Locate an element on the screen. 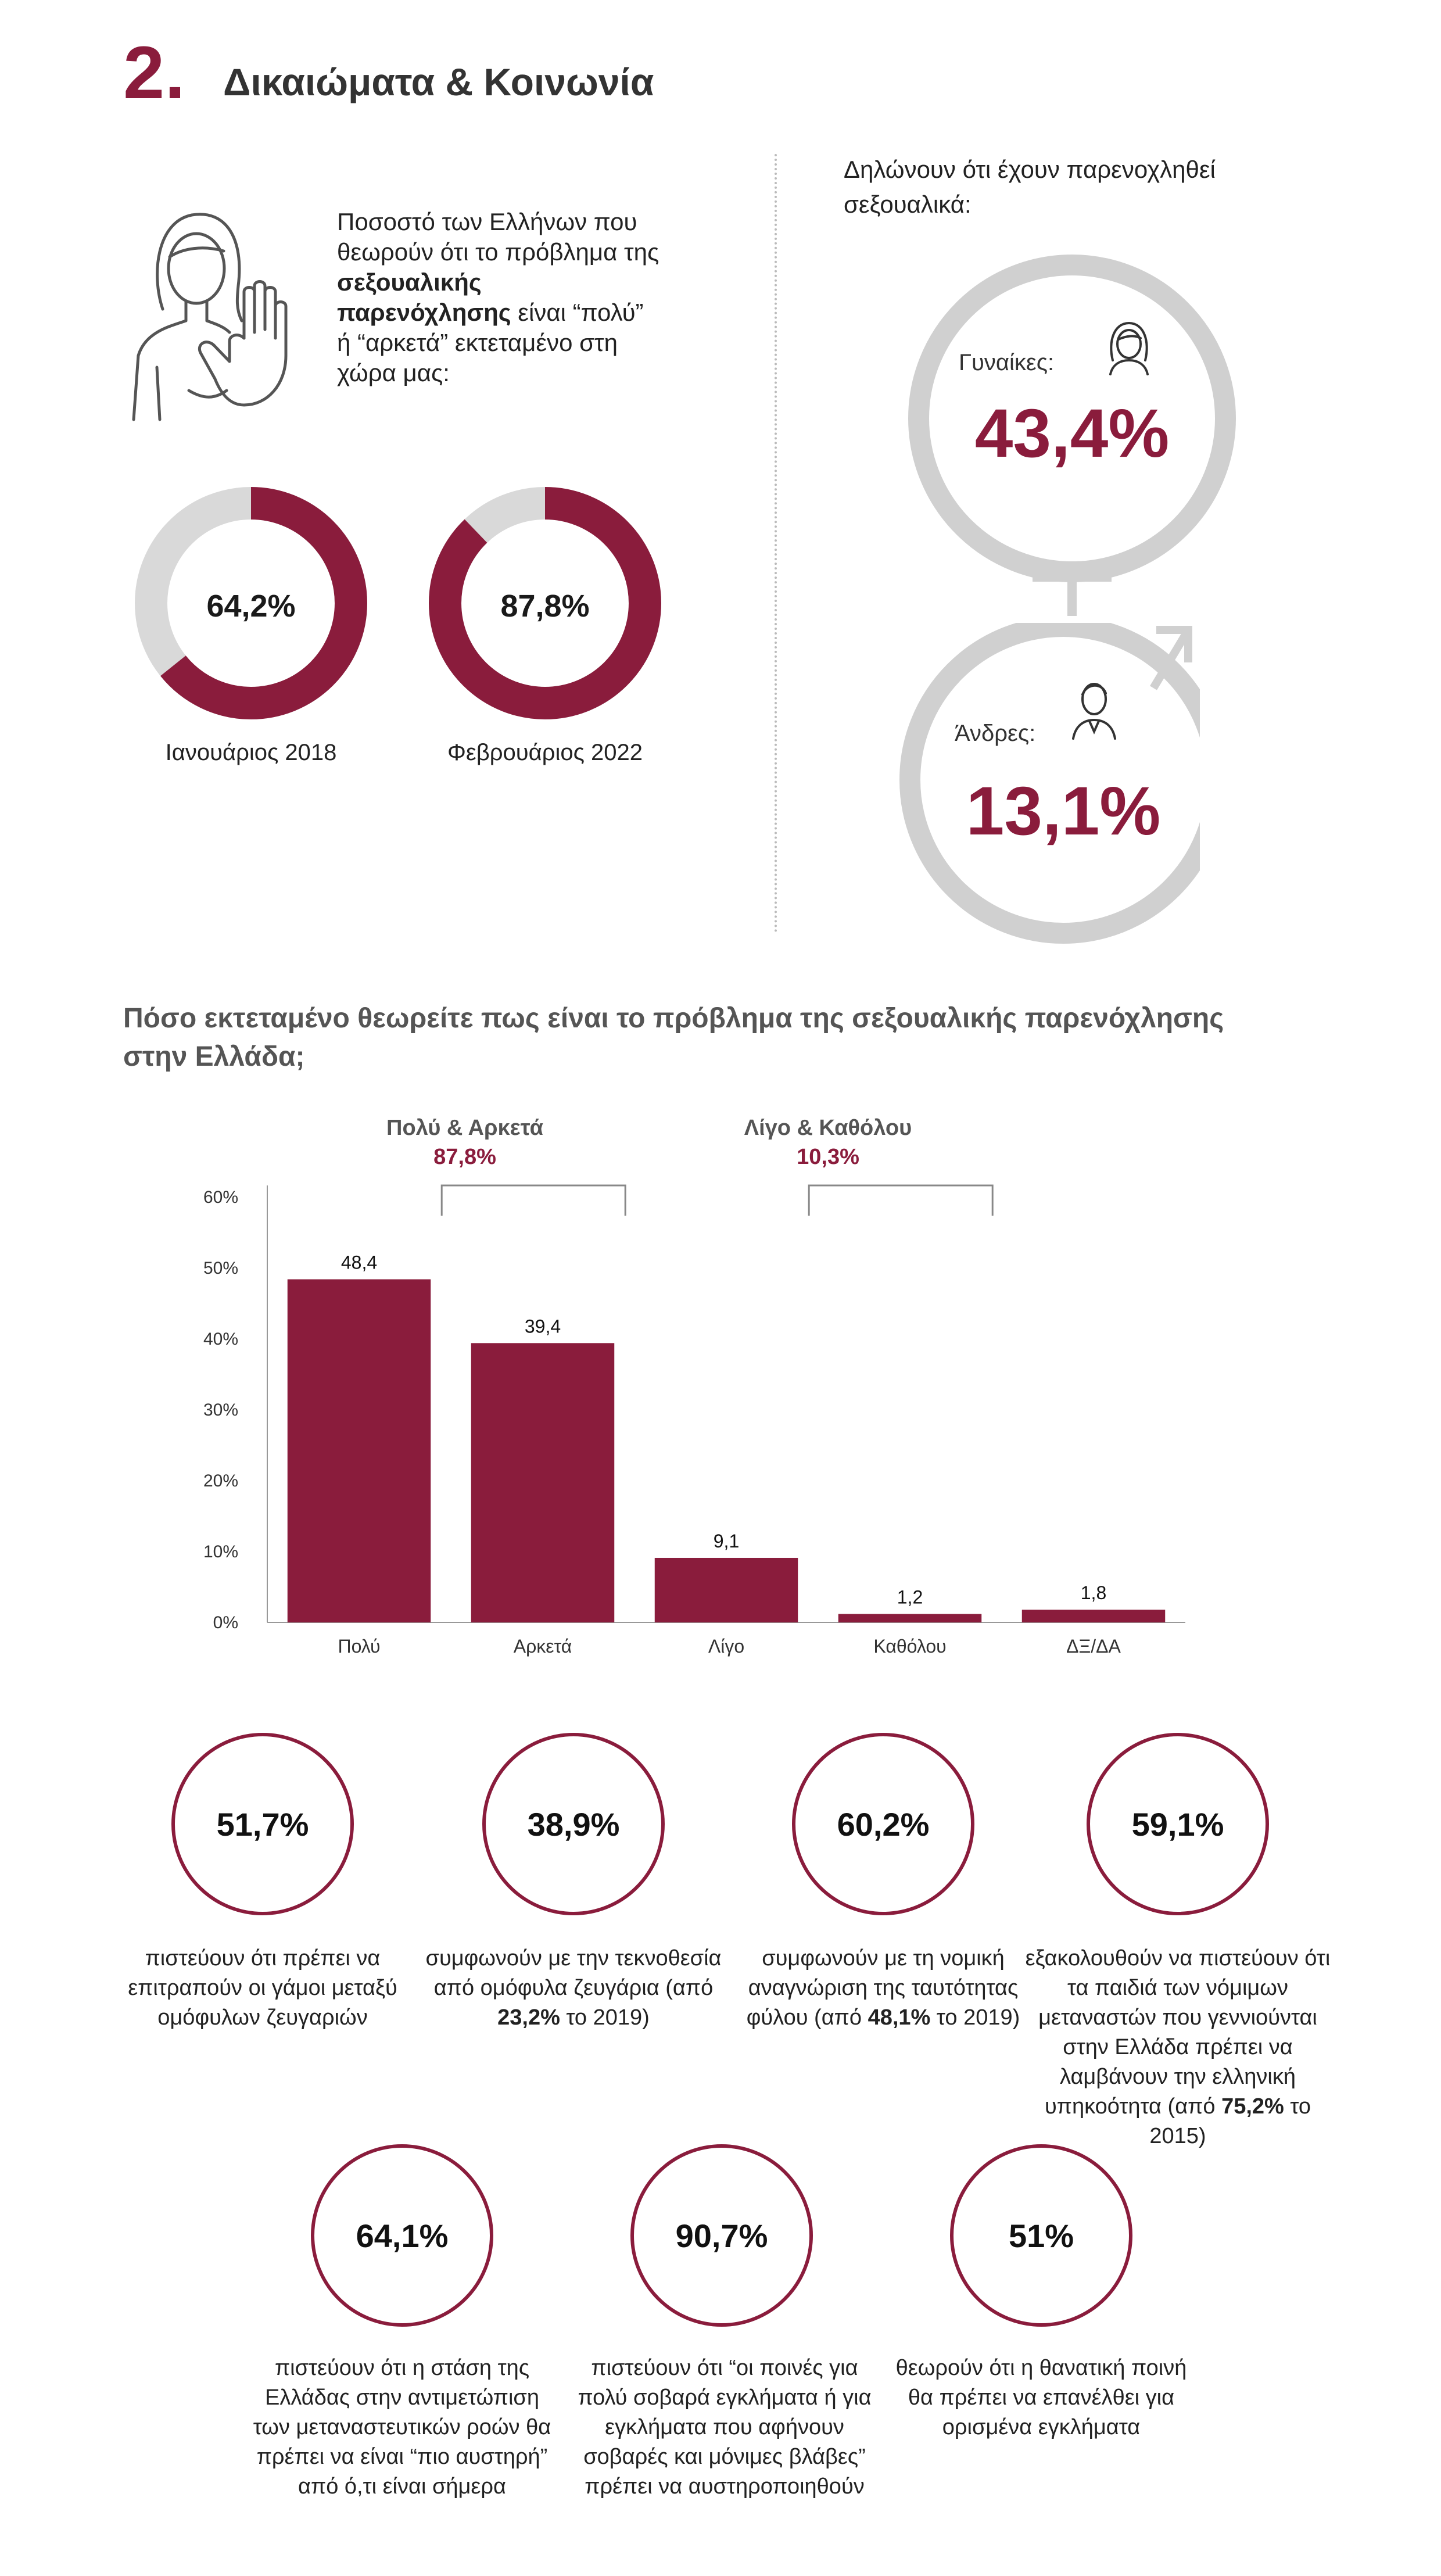 This screenshot has height=2576, width=1441. group-value-low: 10,3% is located at coordinates (828, 1157).